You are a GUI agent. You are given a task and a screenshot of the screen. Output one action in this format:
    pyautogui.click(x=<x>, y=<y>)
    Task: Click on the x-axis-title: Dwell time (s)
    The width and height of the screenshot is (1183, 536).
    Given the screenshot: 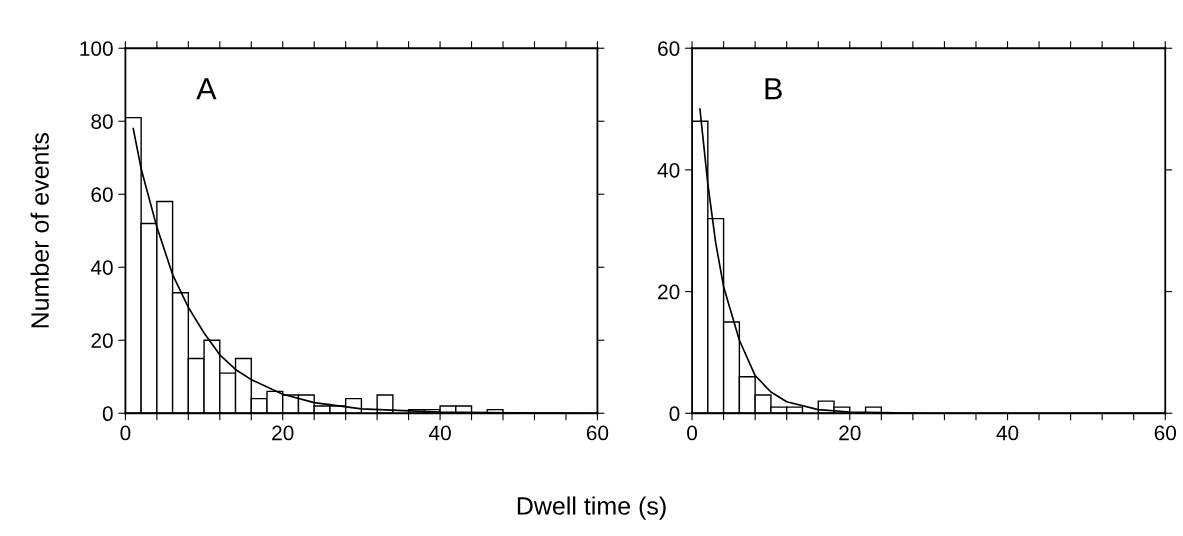 What is the action you would take?
    pyautogui.click(x=591, y=508)
    